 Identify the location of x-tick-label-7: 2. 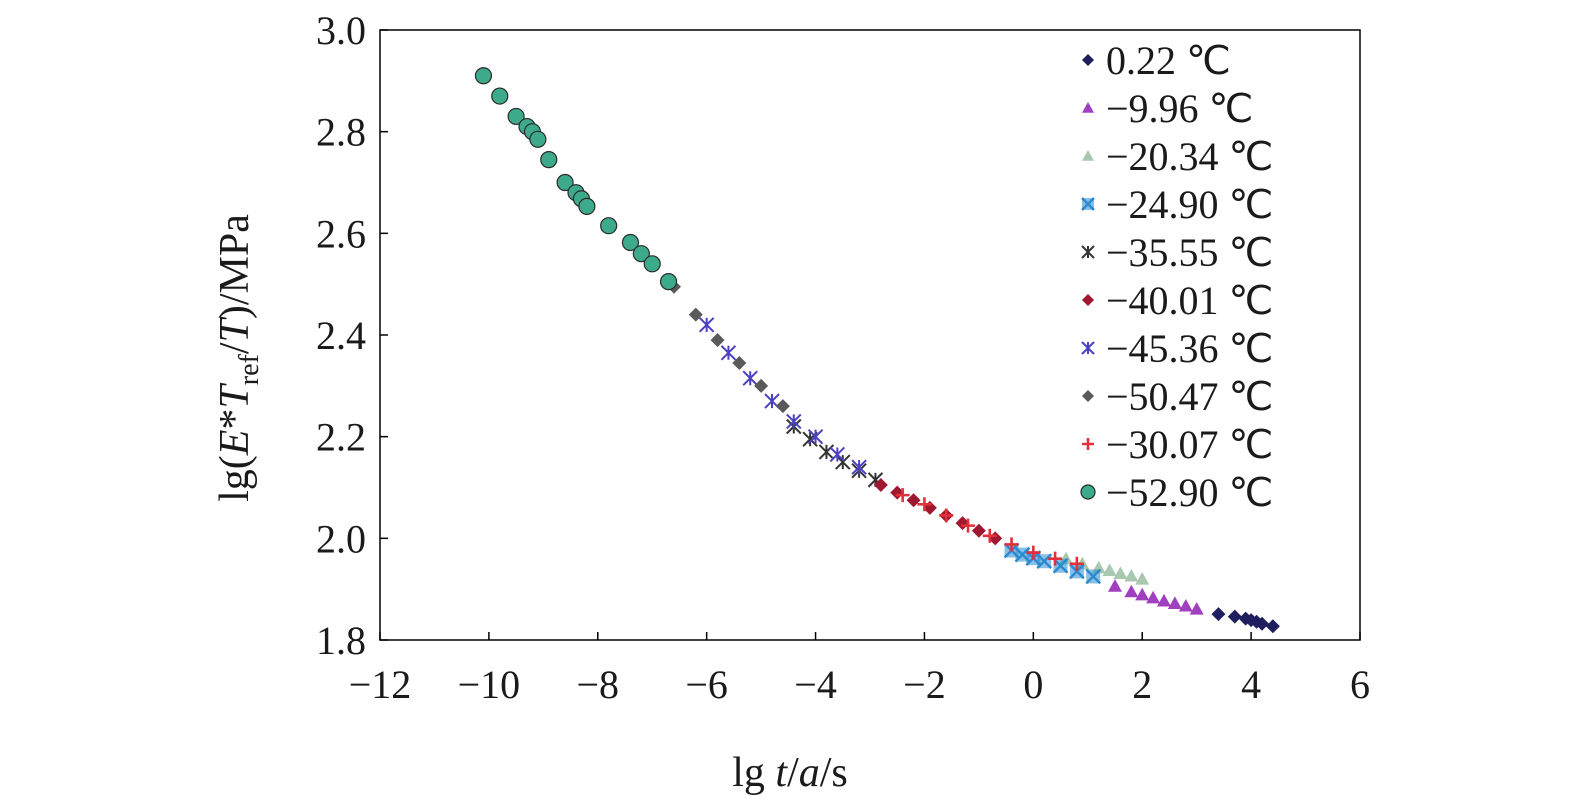
(1142, 684).